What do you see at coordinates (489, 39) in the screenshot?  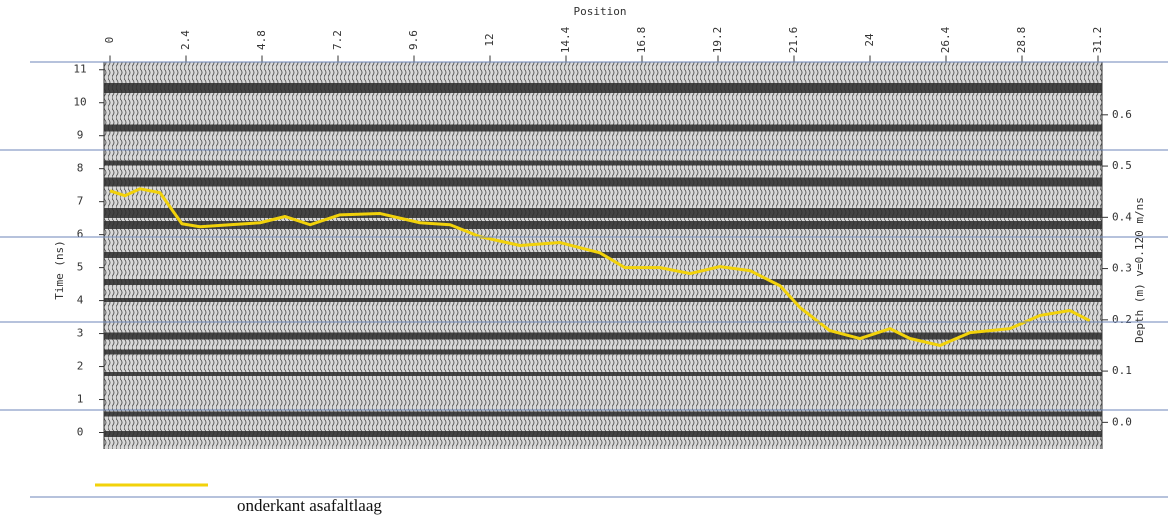 I see `x-tick-label: 12` at bounding box center [489, 39].